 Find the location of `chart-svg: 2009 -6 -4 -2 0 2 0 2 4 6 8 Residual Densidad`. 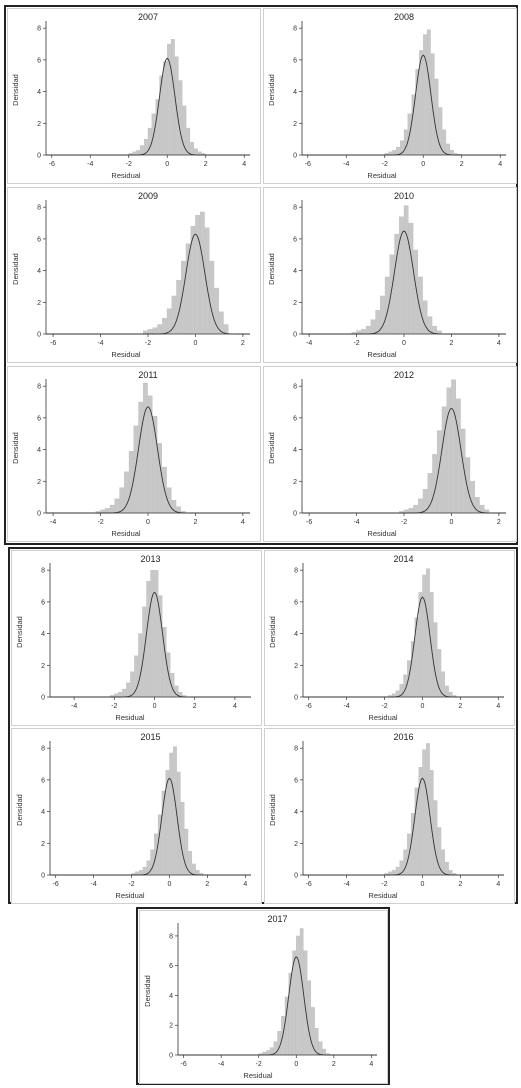

chart-svg: 2009 -6 -4 -2 0 2 0 2 4 6 8 Residual Densidad is located at coordinates (130, 275).